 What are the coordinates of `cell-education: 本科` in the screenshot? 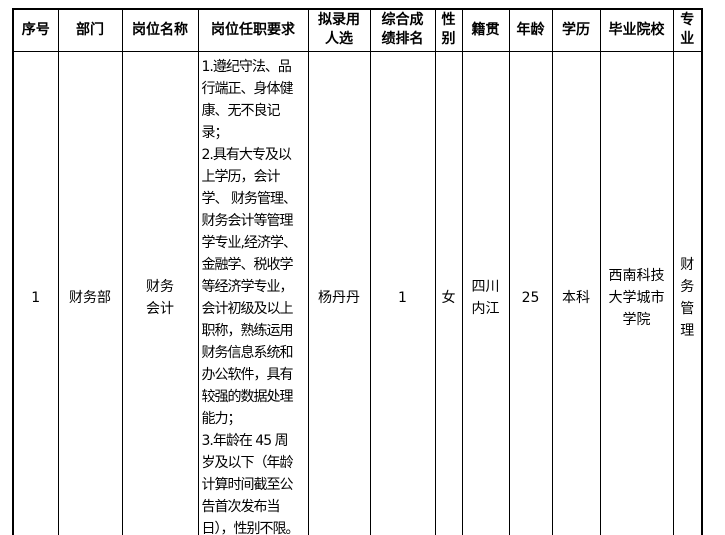 It's located at (576, 292).